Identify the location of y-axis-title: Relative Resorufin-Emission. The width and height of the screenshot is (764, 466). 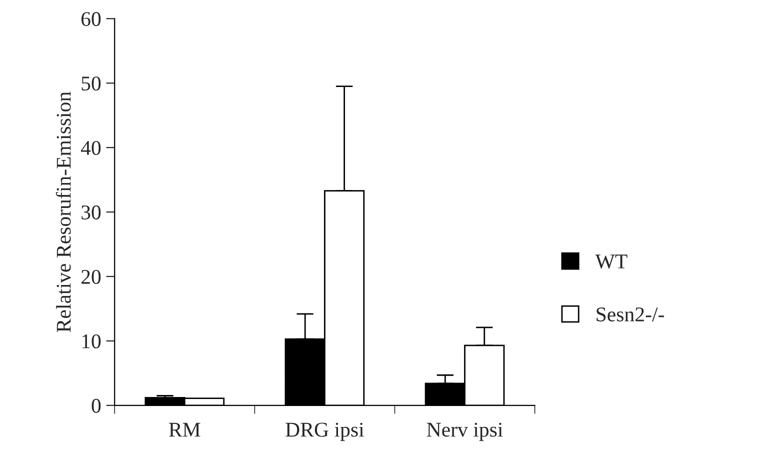
(63, 212).